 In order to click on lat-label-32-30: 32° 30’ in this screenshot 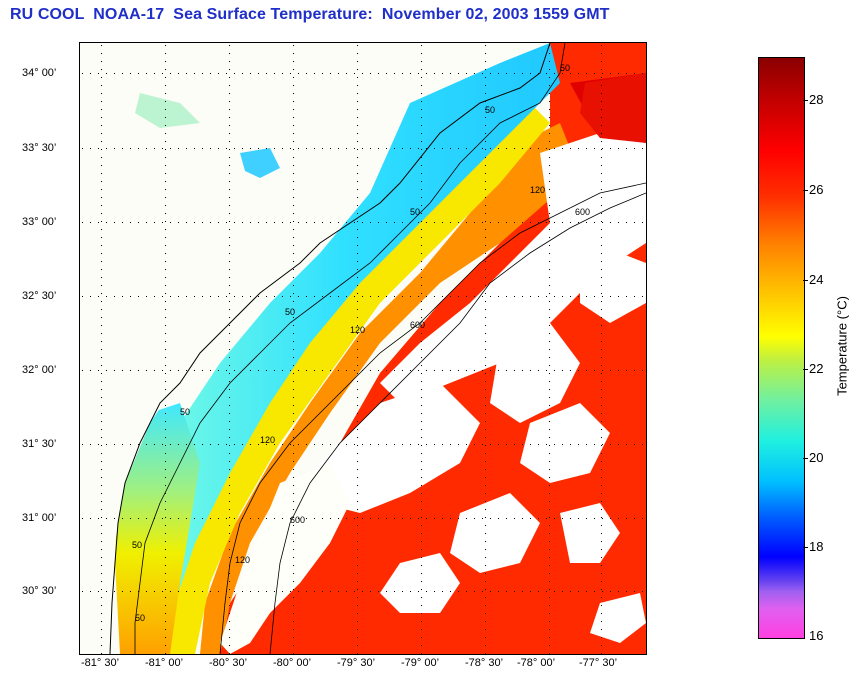, I will do `click(39, 296)`.